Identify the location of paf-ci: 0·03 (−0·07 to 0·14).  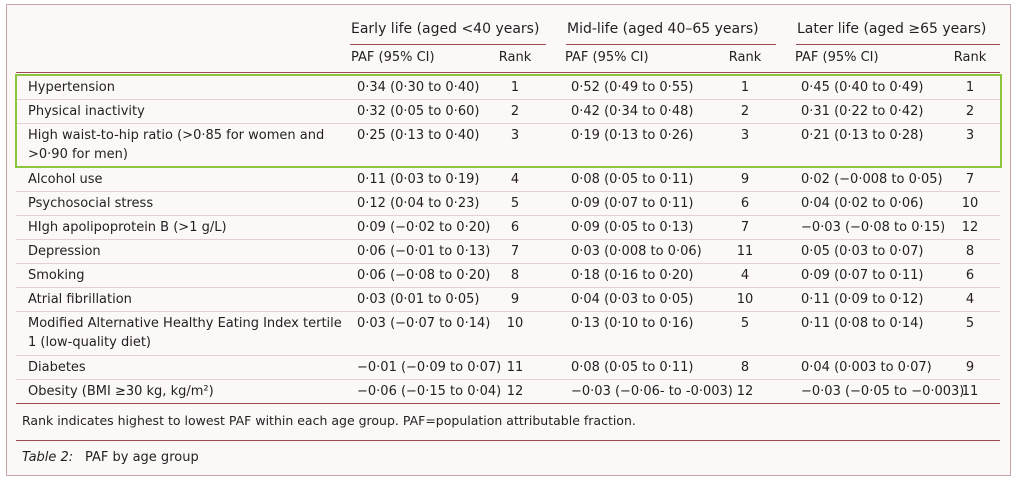
(424, 323).